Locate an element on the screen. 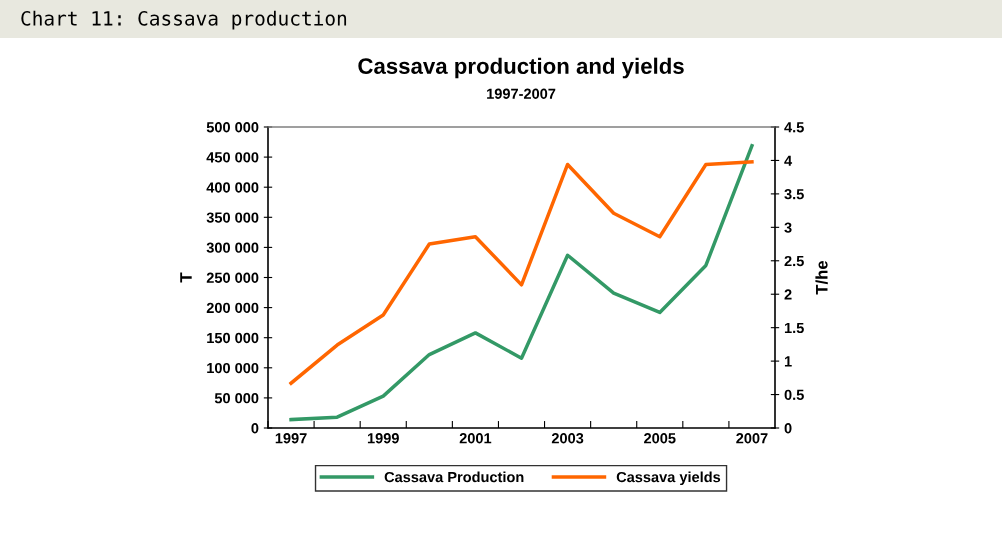  y2-tick-label: 3.5 is located at coordinates (794, 194).